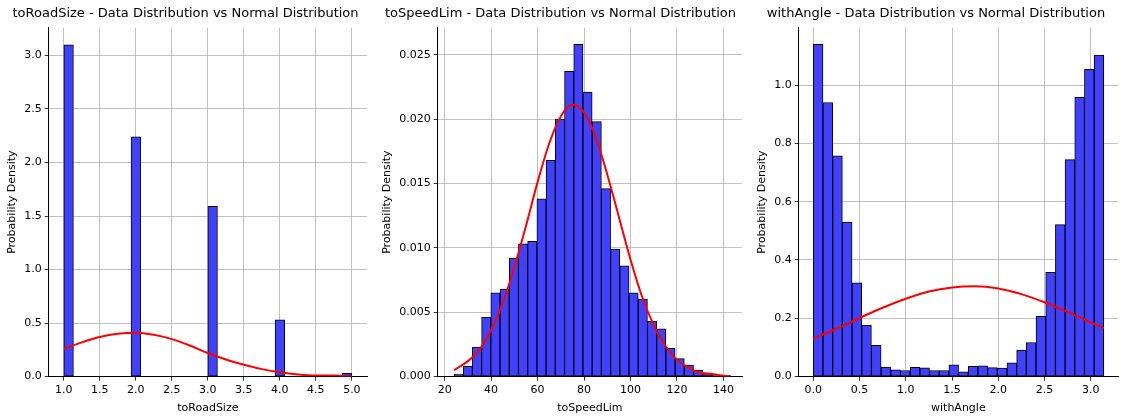  Describe the element at coordinates (783, 259) in the screenshot. I see `y-tick-label: 0.4` at that location.